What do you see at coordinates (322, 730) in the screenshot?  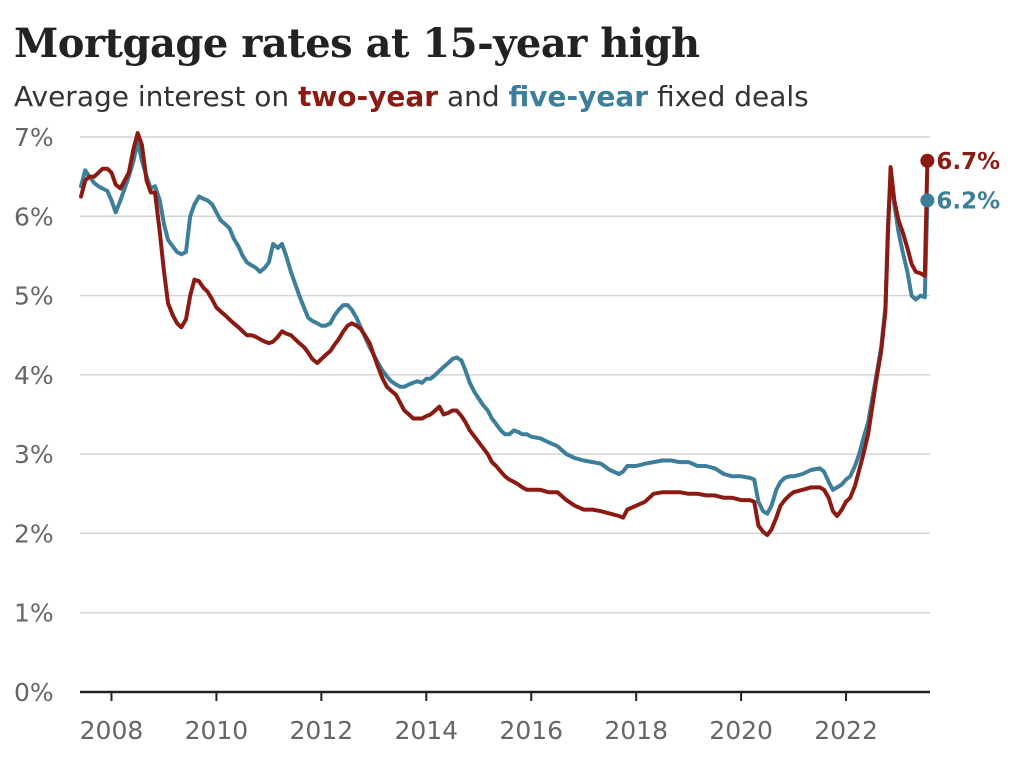 I see `x-tick-label: 2012` at bounding box center [322, 730].